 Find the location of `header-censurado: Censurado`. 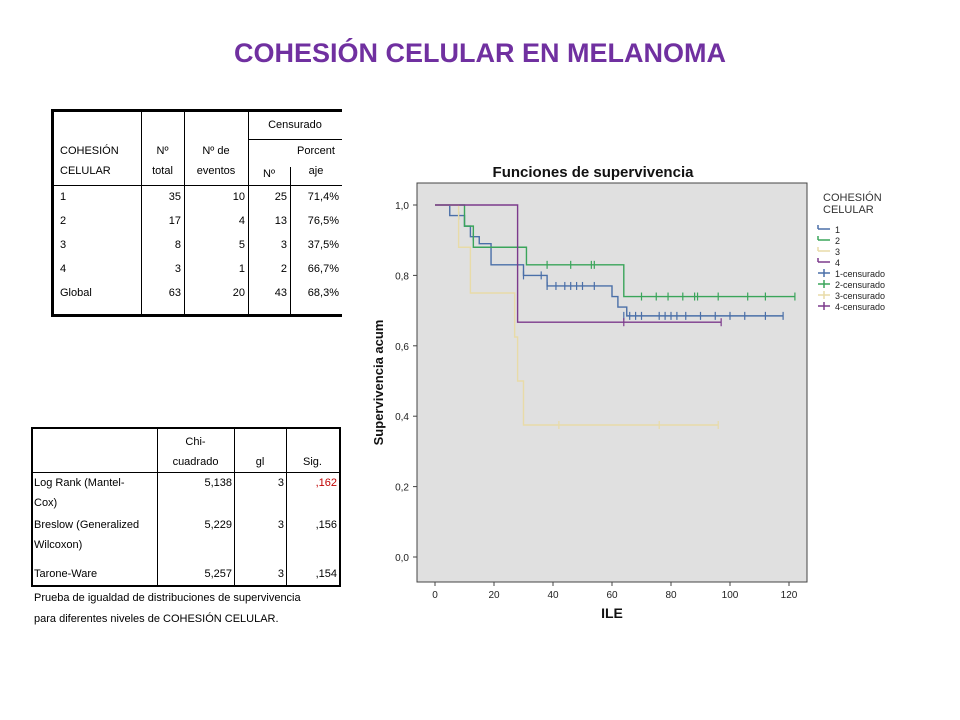

header-censurado: Censurado is located at coordinates (295, 125).